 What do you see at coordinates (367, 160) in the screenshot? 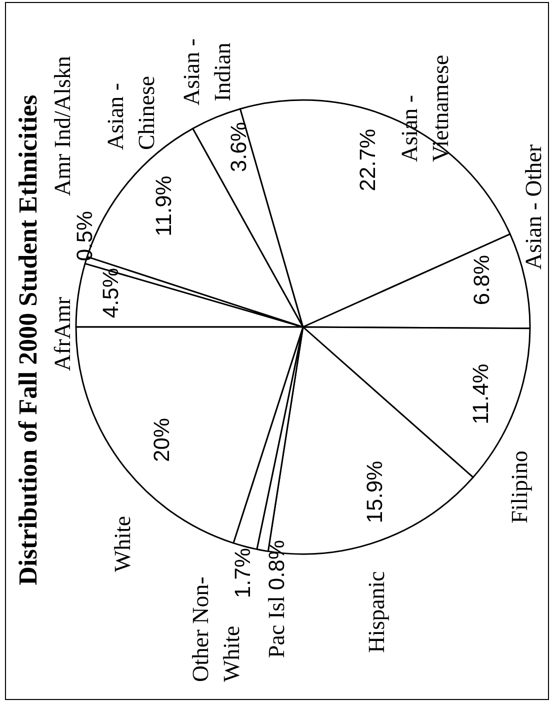
I see `data-label: 22.7%` at bounding box center [367, 160].